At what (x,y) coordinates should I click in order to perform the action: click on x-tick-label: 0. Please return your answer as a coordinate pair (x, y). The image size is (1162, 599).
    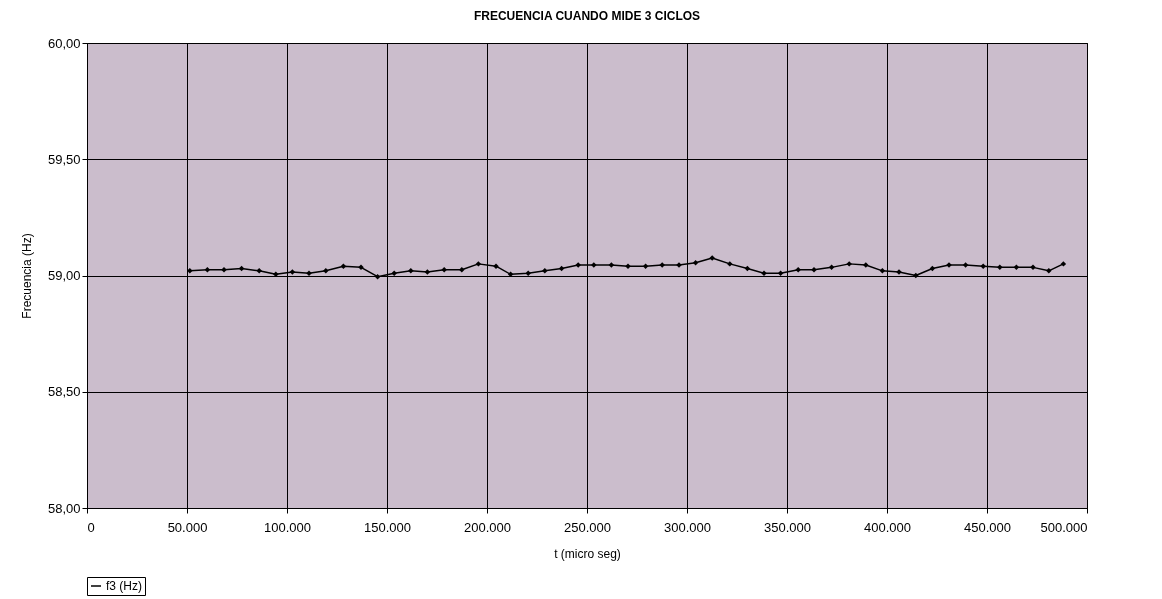
    Looking at the image, I should click on (91, 527).